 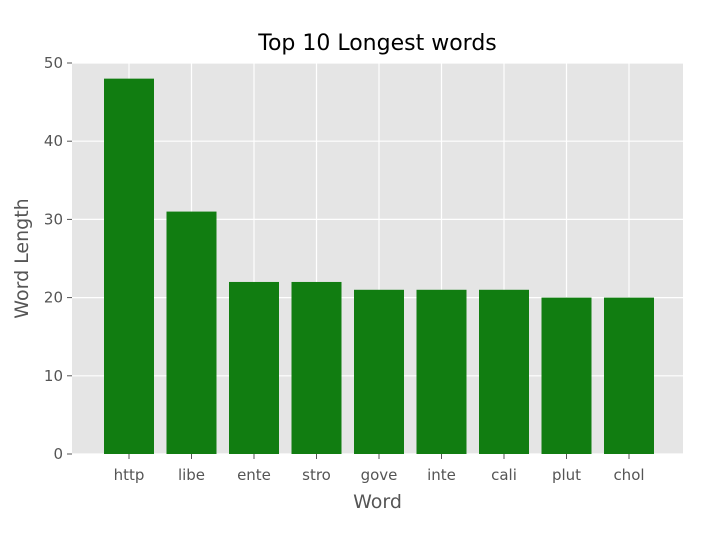 What do you see at coordinates (254, 367) in the screenshot?
I see `bar-ente` at bounding box center [254, 367].